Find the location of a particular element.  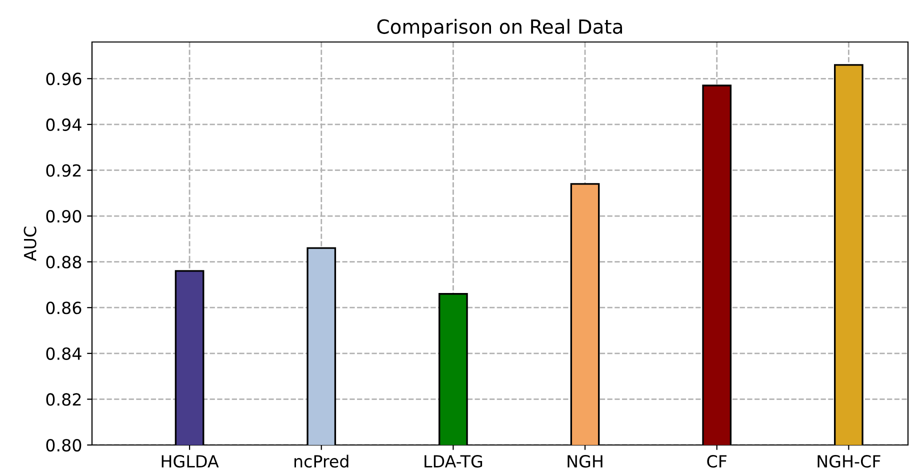

y-tick-label: 0.82 is located at coordinates (63, 399).